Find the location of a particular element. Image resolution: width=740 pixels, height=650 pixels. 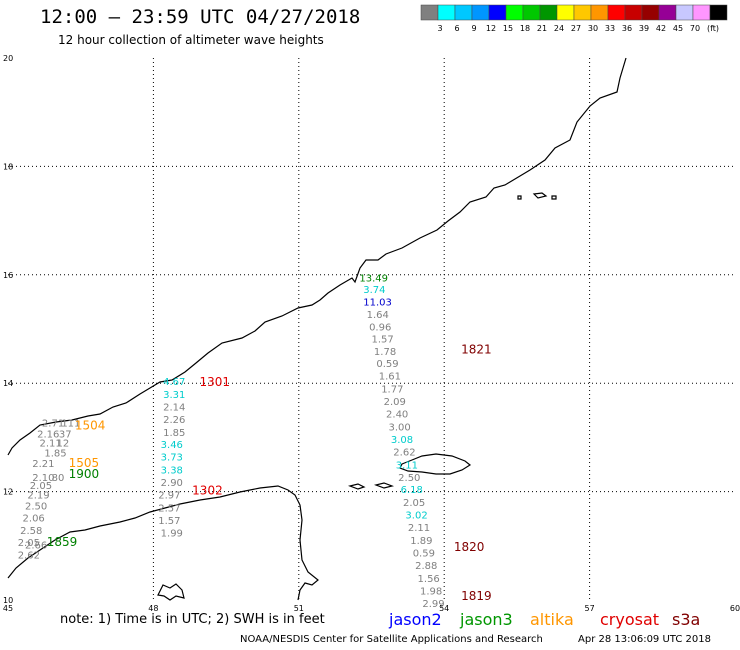

wave-height-value: 111 is located at coordinates (70, 424).